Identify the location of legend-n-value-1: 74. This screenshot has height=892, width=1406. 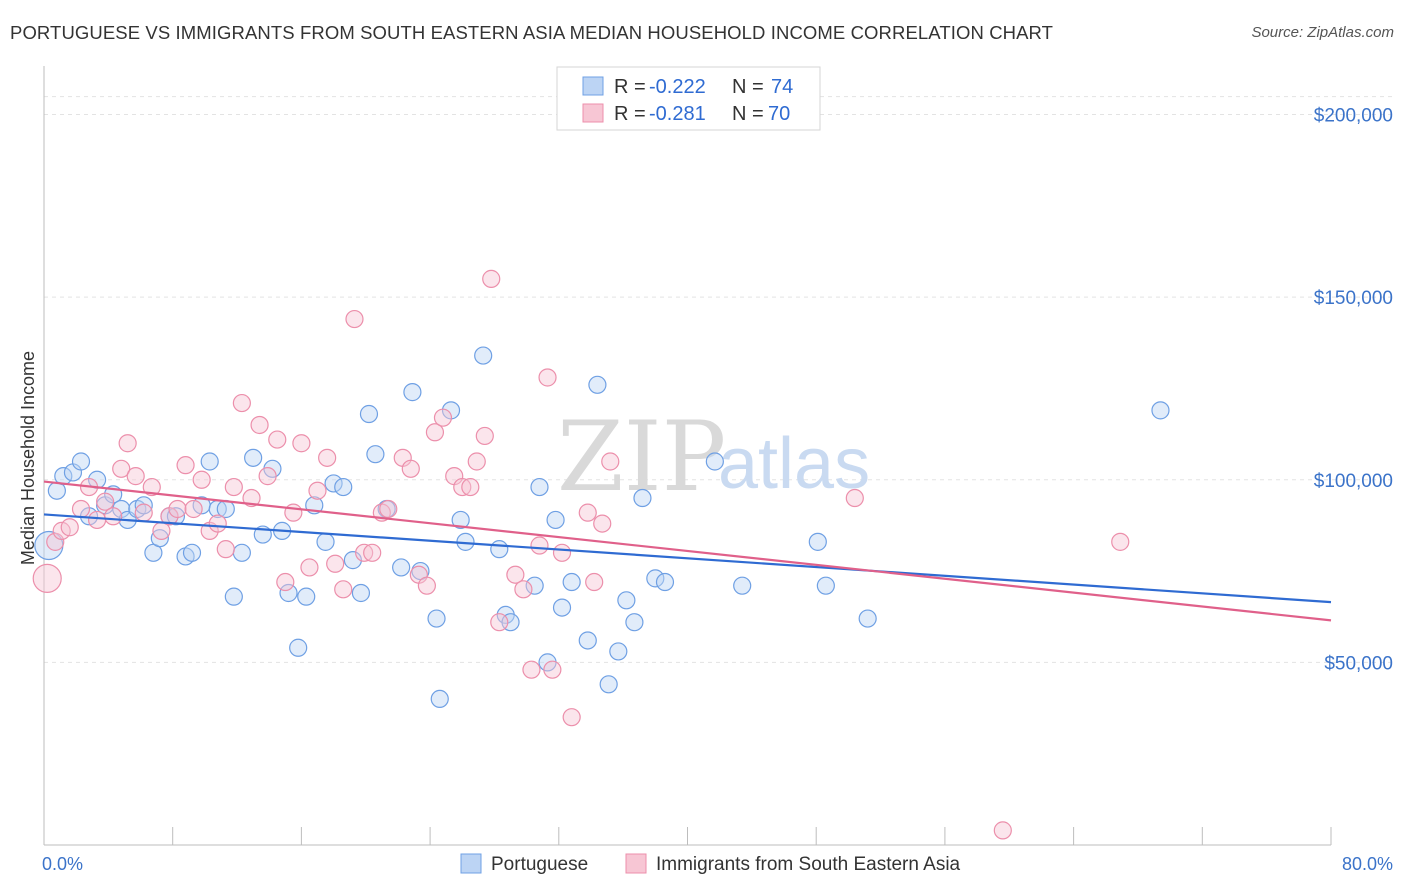
(782, 87).